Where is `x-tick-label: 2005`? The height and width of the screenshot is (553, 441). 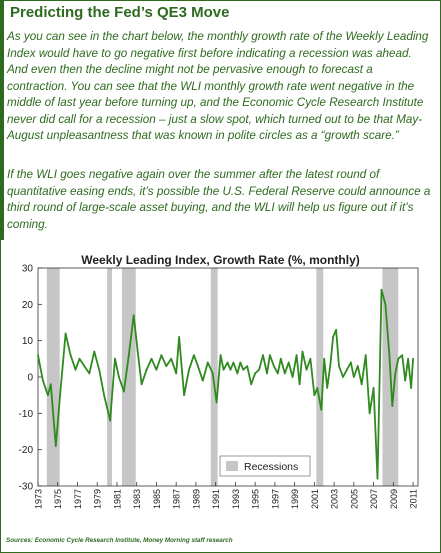 x-tick-label: 2005 is located at coordinates (354, 499).